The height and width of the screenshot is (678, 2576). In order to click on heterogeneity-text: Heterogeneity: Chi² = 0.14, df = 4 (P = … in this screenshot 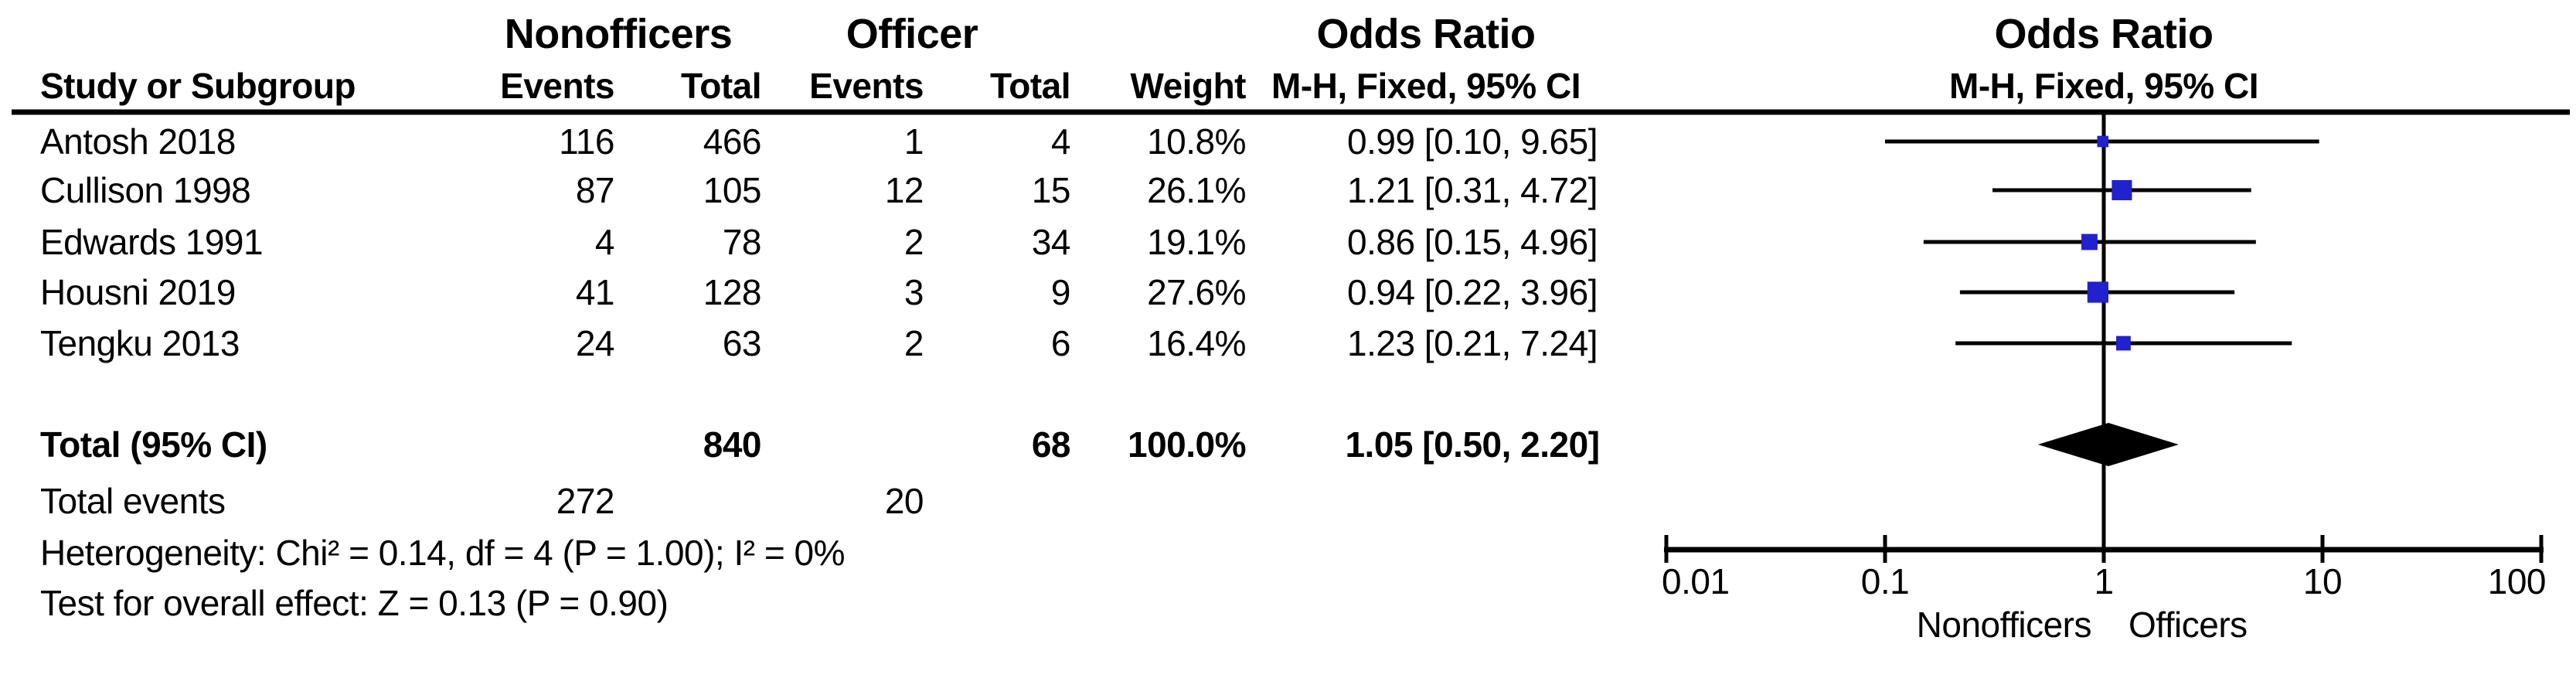, I will do `click(442, 553)`.